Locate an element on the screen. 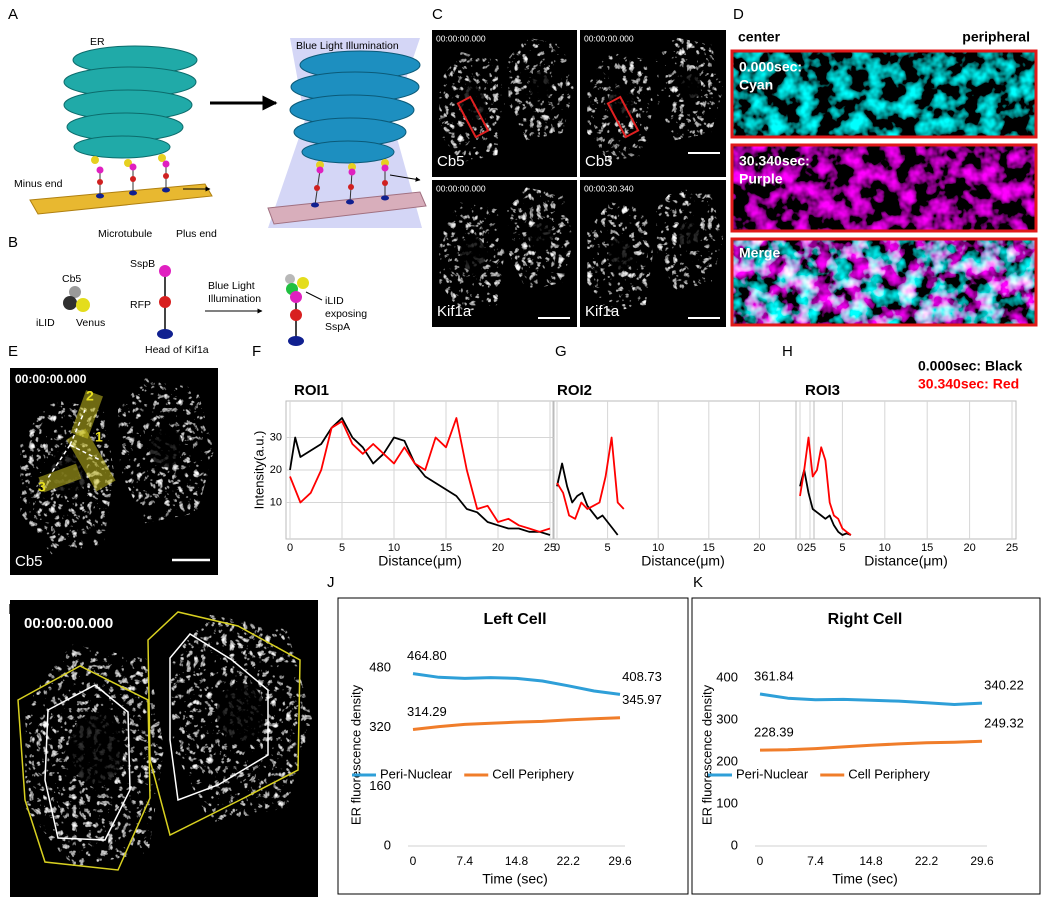 Image resolution: width=1044 pixels, height=901 pixels. roi-number: 2 is located at coordinates (90, 396).